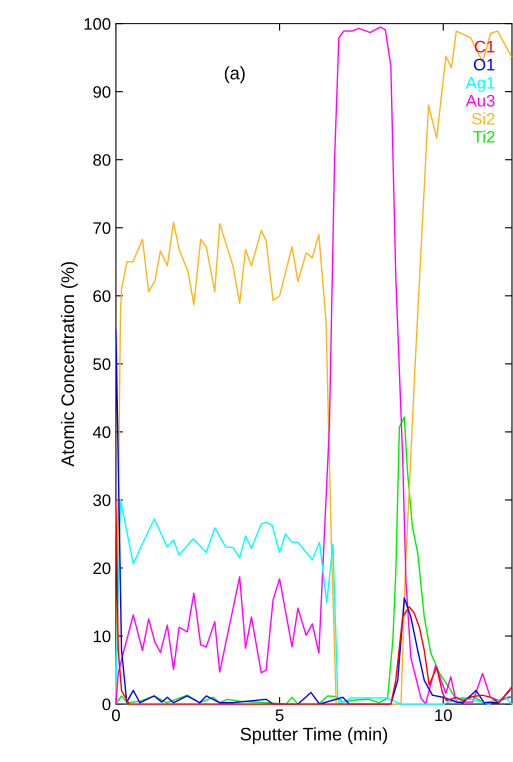 The image size is (513, 762). What do you see at coordinates (101, 432) in the screenshot?
I see `y-tick-label: 40` at bounding box center [101, 432].